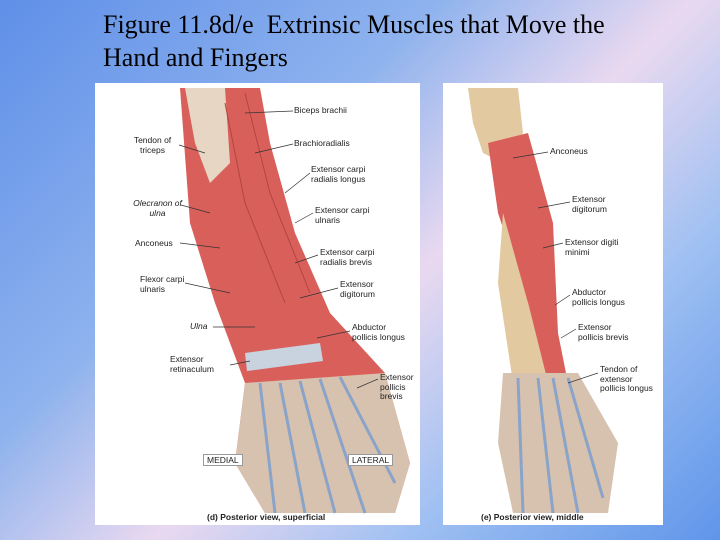  I want to click on bone, so click(523, 298).